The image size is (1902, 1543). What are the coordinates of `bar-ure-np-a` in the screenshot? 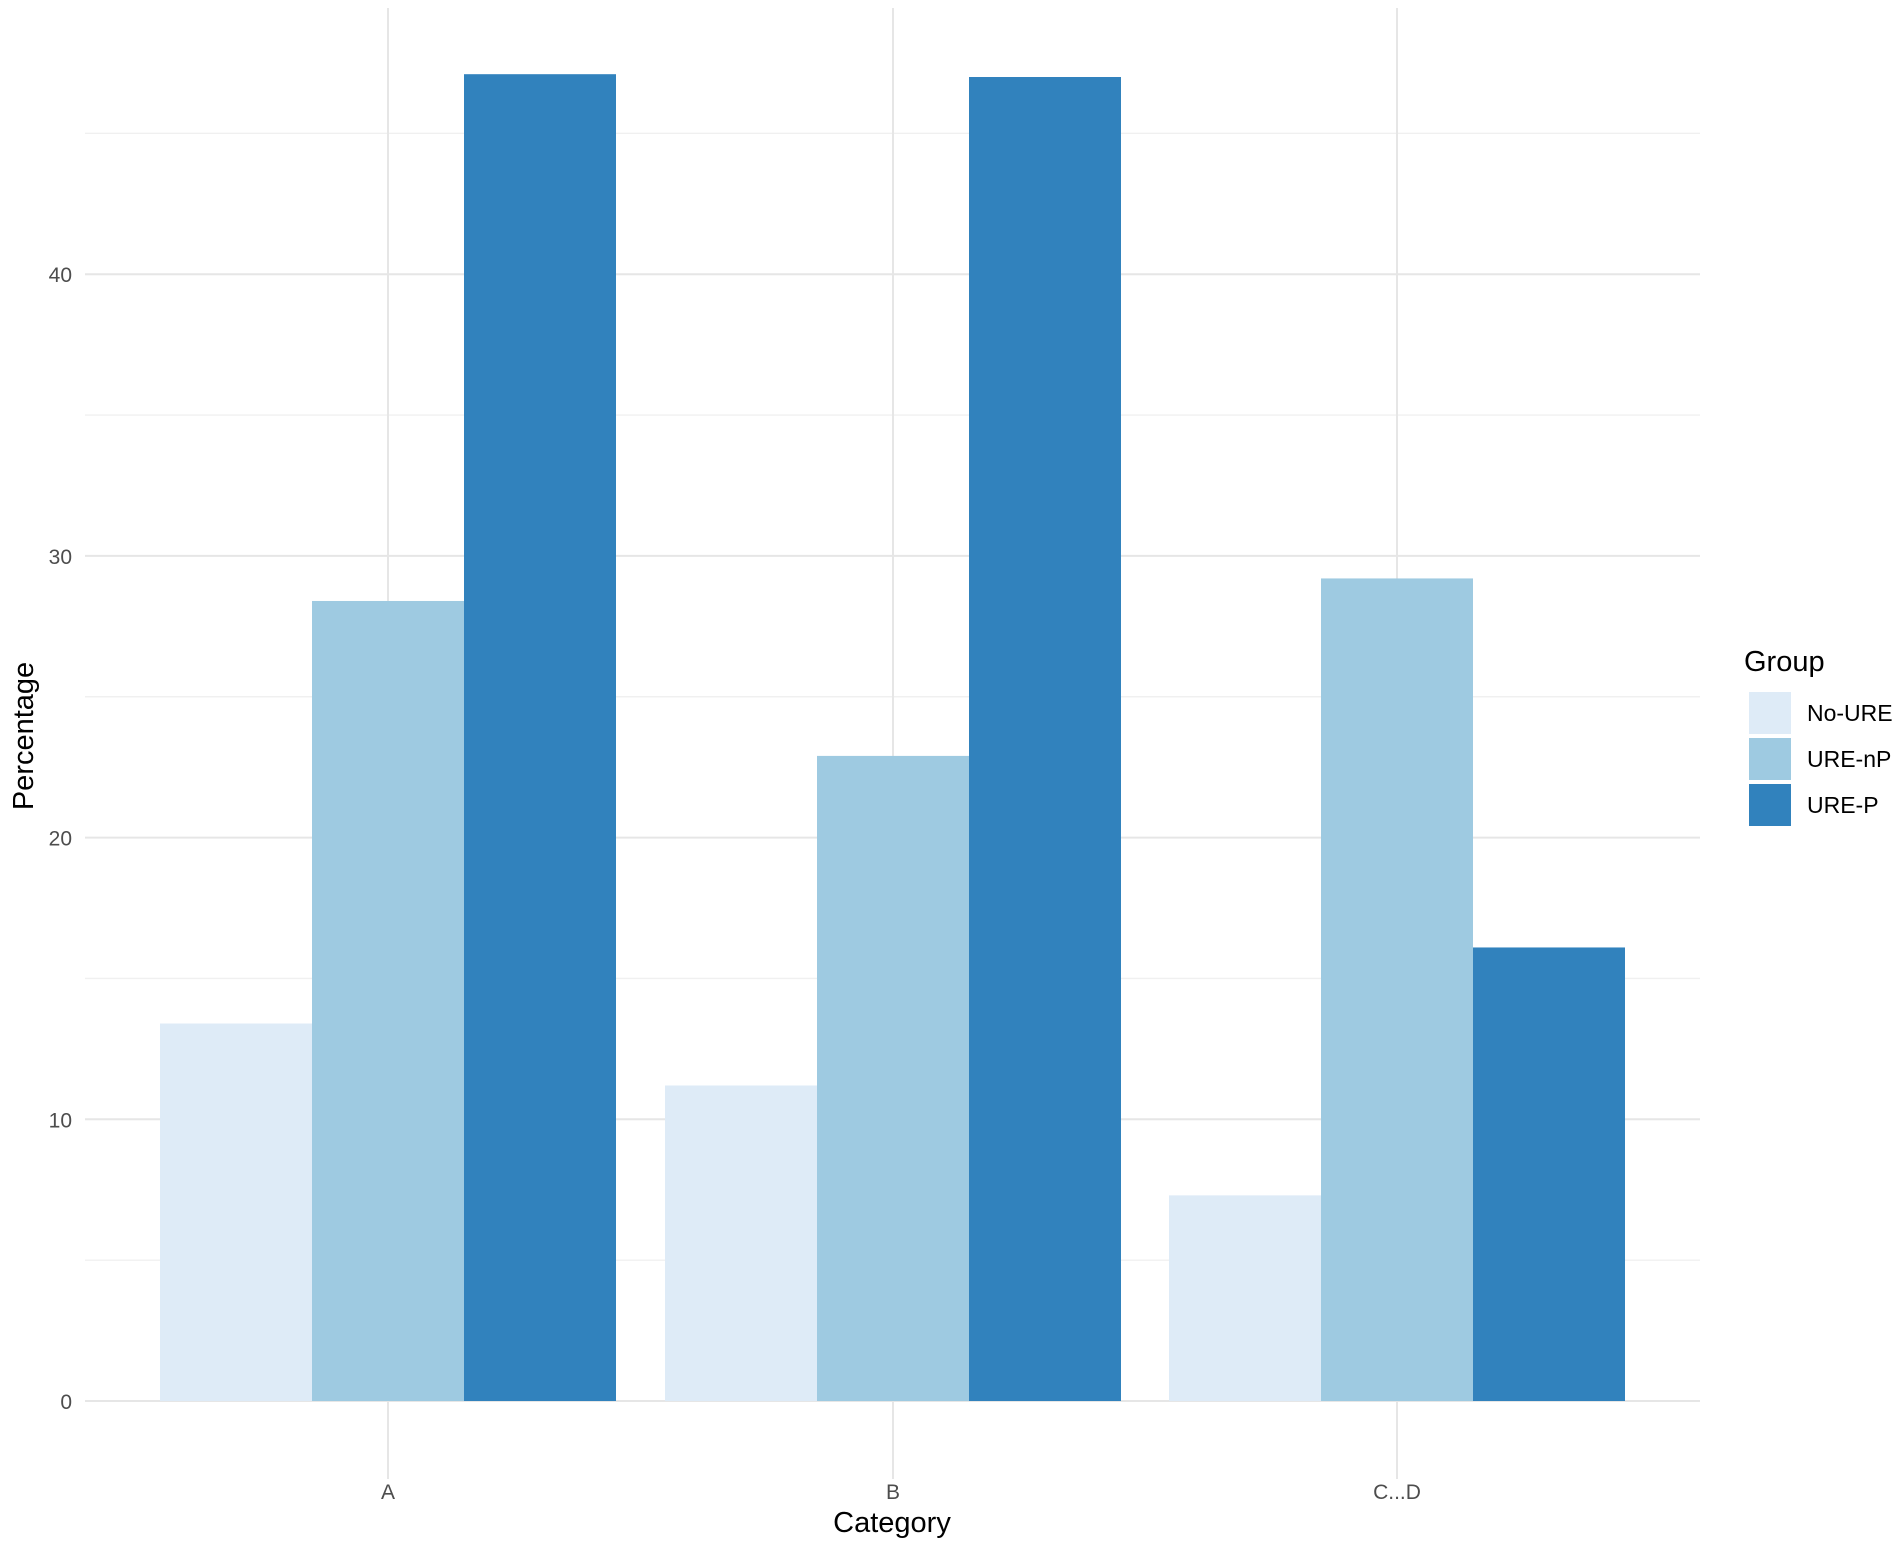 It's located at (388, 1000).